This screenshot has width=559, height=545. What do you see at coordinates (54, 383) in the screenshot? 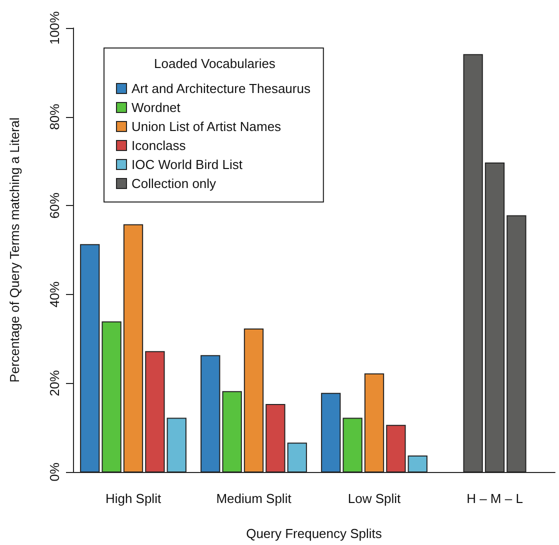
I see `y-tick-label: 20%` at bounding box center [54, 383].